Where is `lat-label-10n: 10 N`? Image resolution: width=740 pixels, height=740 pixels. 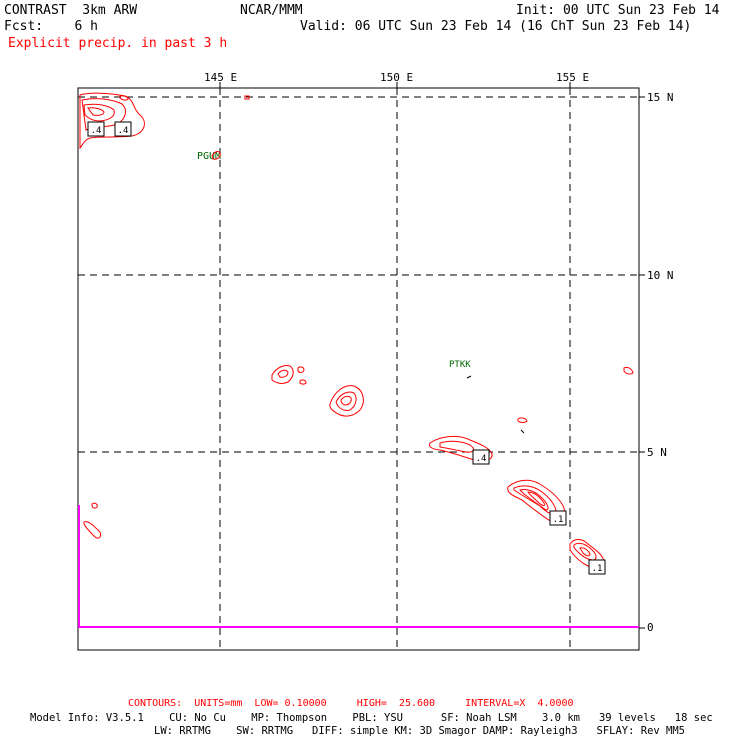 lat-label-10n: 10 N is located at coordinates (660, 275).